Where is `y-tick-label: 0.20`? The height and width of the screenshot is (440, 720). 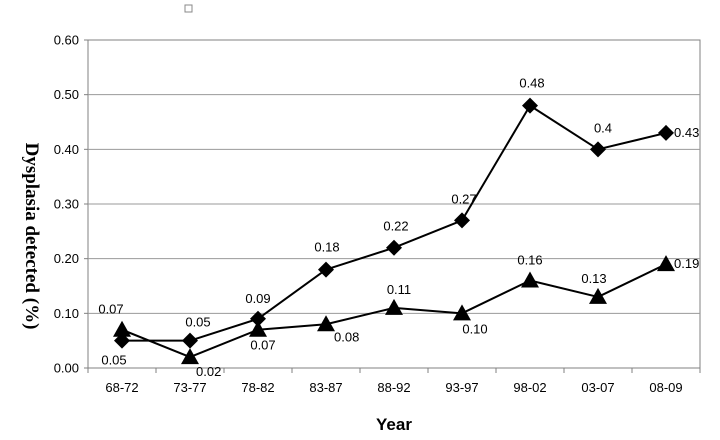
y-tick-label: 0.20 is located at coordinates (66, 258).